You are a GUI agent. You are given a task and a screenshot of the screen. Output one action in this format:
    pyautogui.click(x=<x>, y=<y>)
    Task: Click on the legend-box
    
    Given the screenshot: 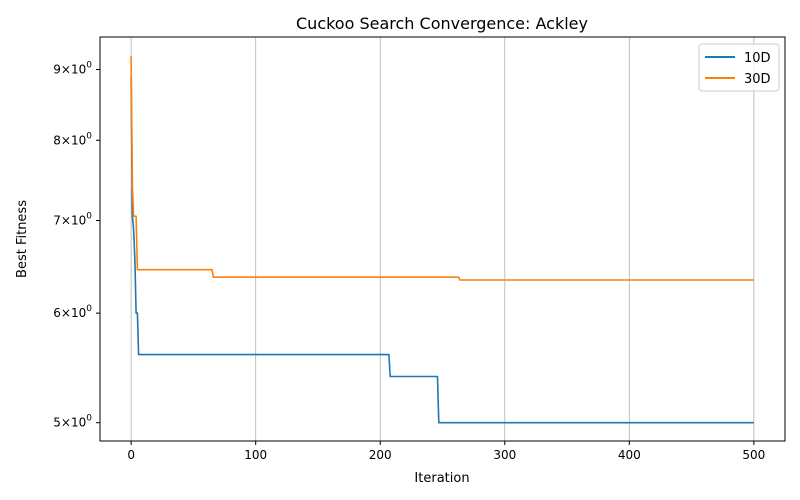 What is the action you would take?
    pyautogui.click(x=739, y=67)
    